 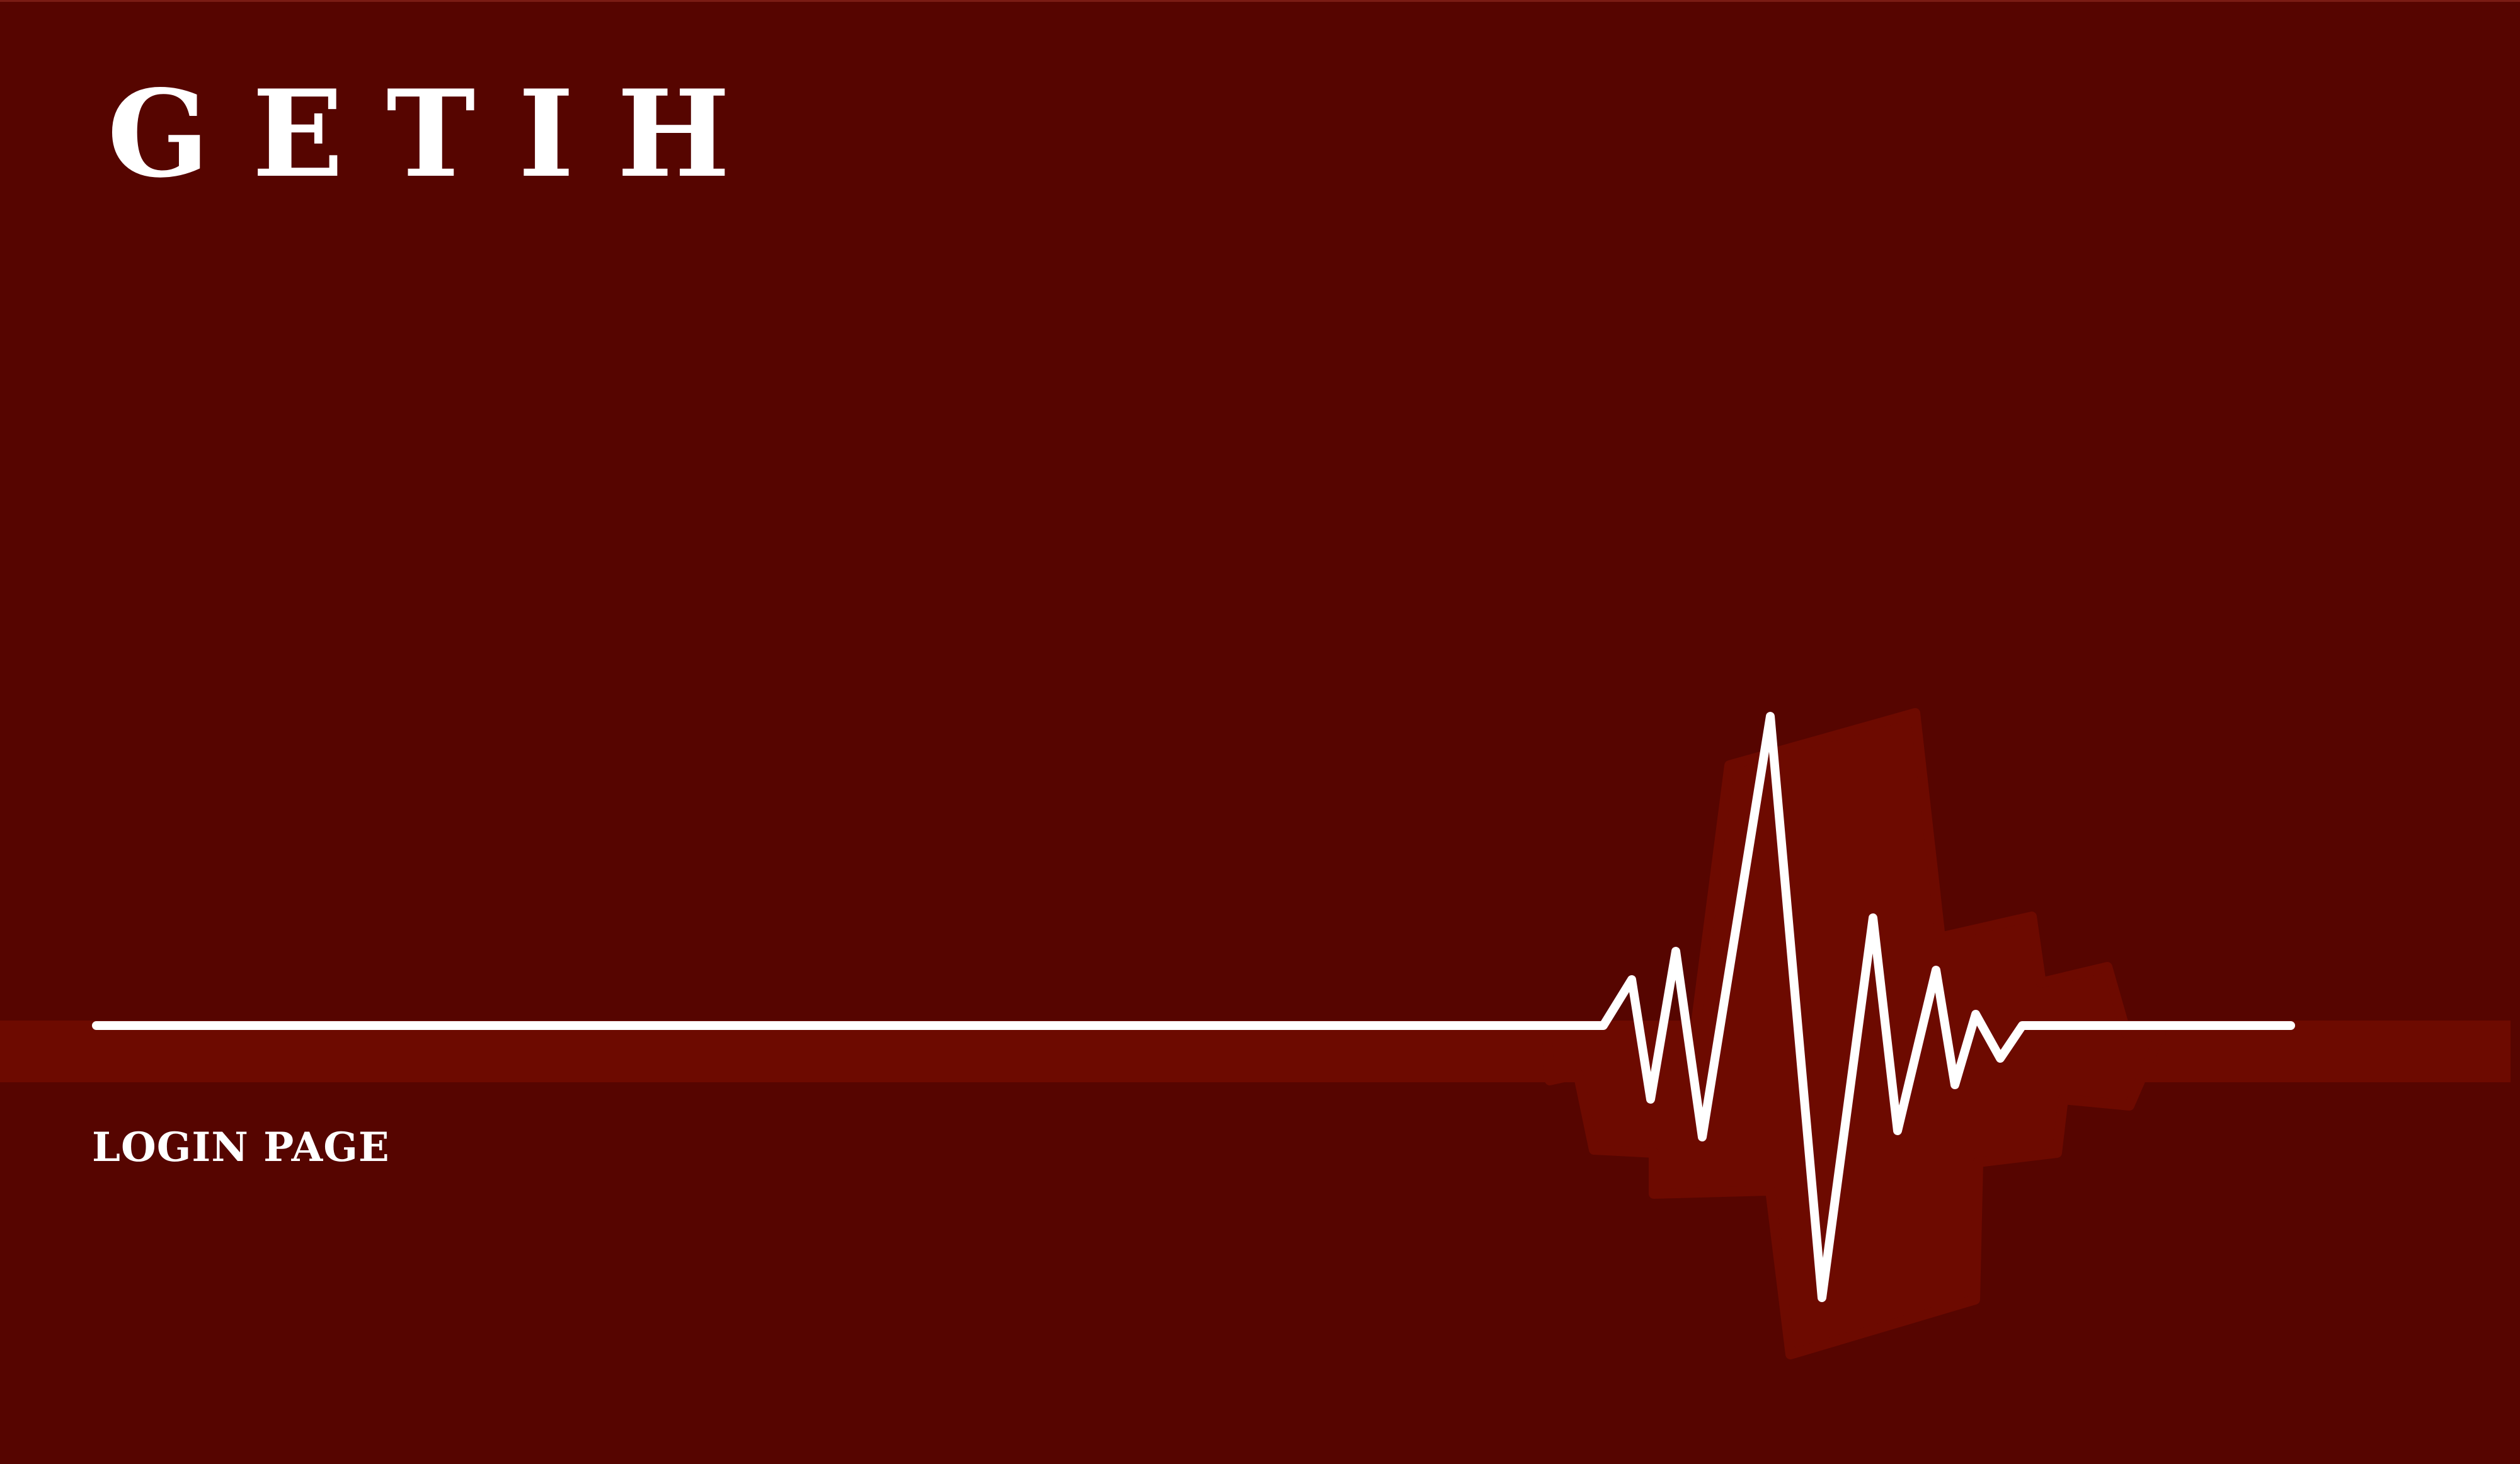 I want to click on top-border, so click(x=1260, y=1).